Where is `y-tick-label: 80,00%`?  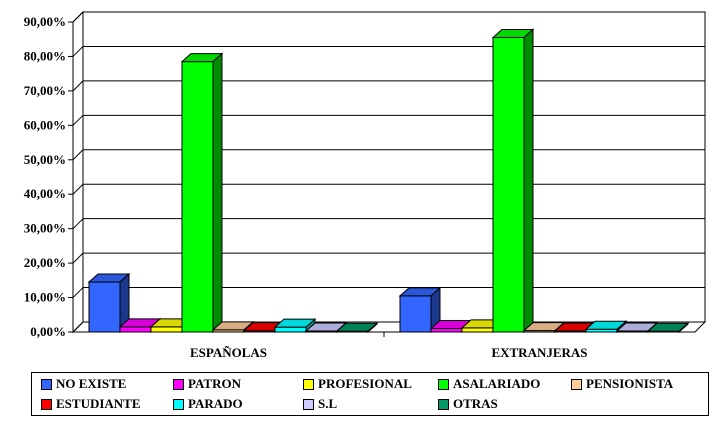
y-tick-label: 80,00% is located at coordinates (45, 55).